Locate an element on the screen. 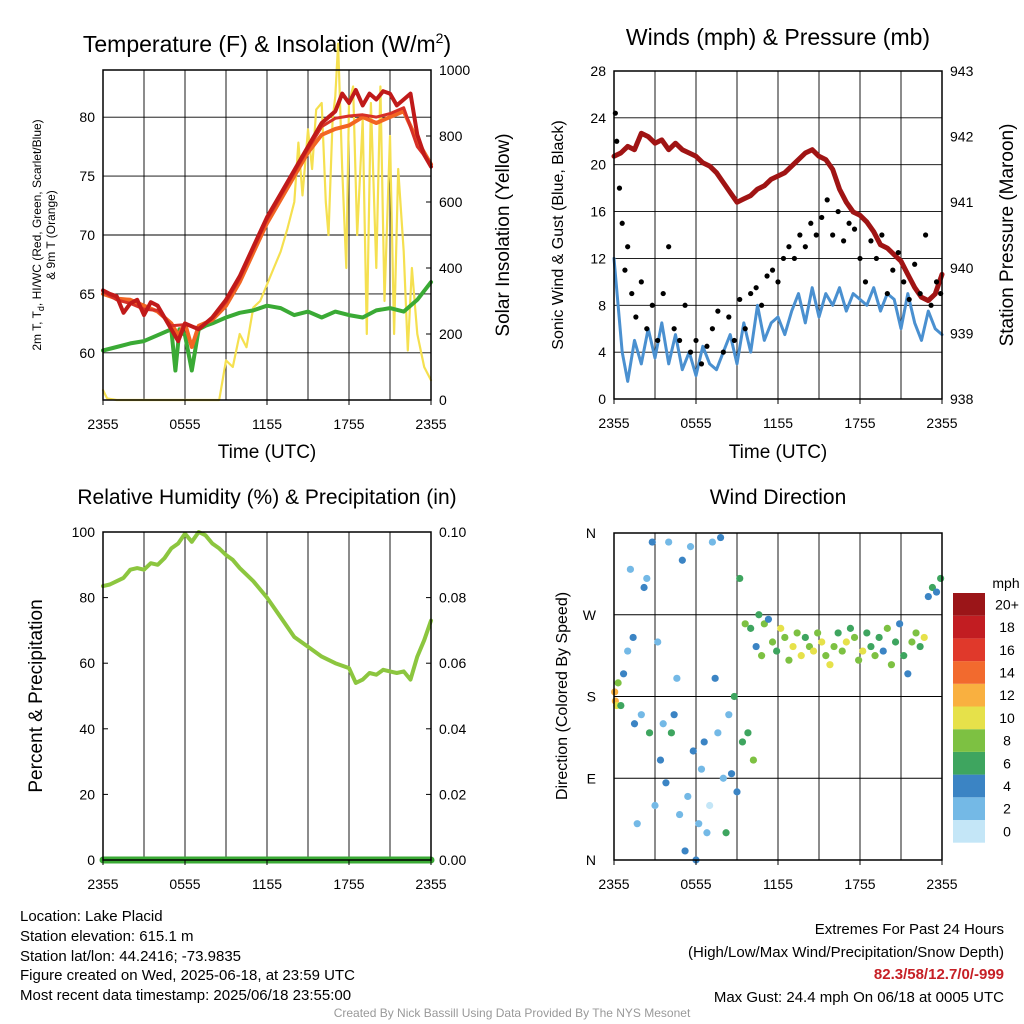  y-tick-label-left: 80 is located at coordinates (87, 117).